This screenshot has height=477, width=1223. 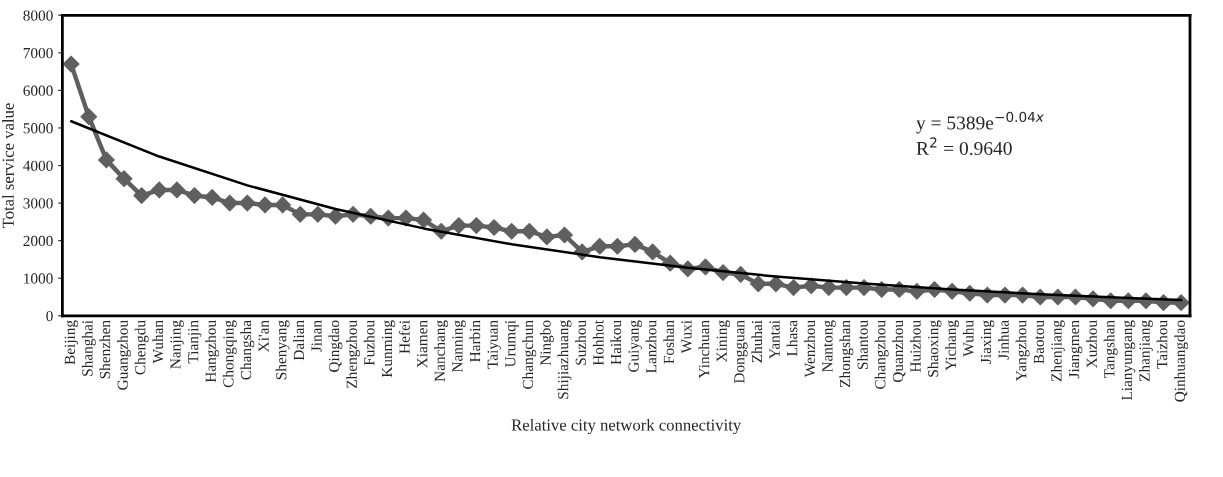 I want to click on x-tick-label: Shantou, so click(x=862, y=344).